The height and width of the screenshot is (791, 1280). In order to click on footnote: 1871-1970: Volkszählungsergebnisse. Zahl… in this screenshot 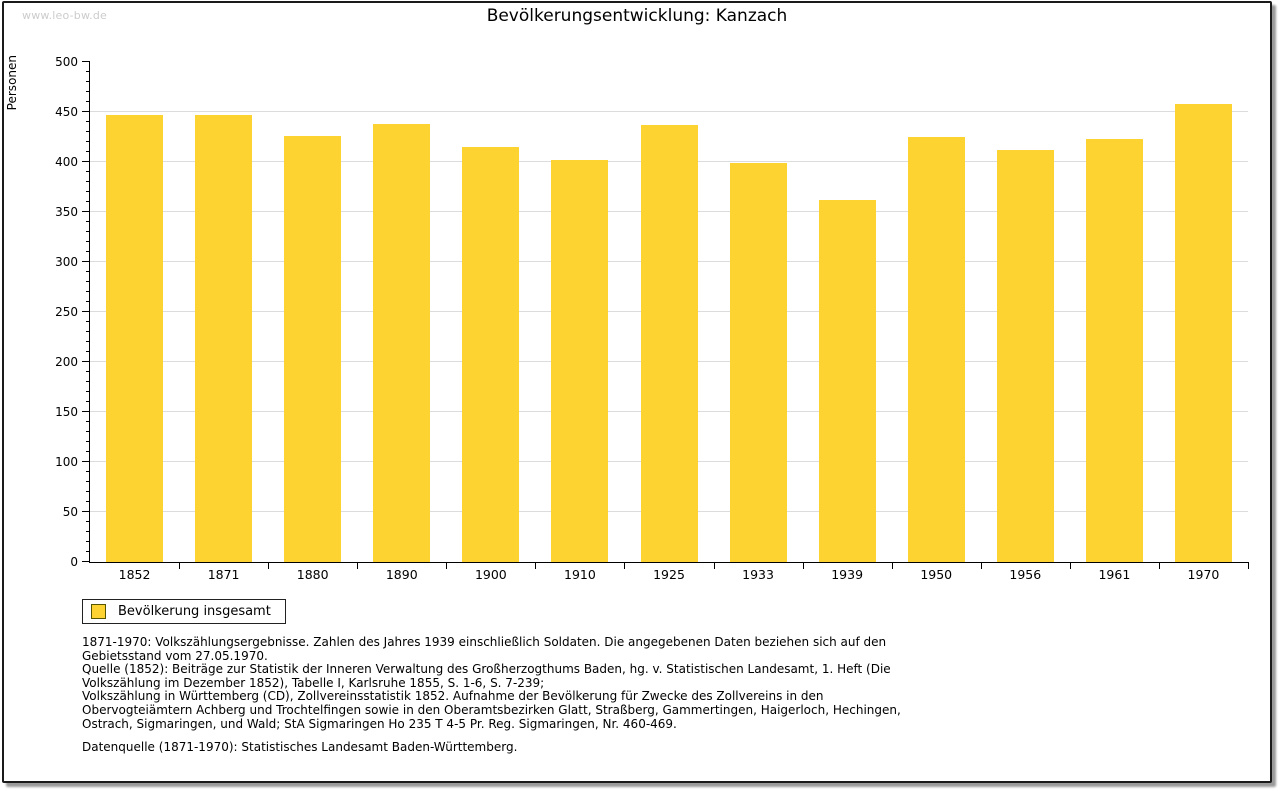, I will do `click(484, 649)`.